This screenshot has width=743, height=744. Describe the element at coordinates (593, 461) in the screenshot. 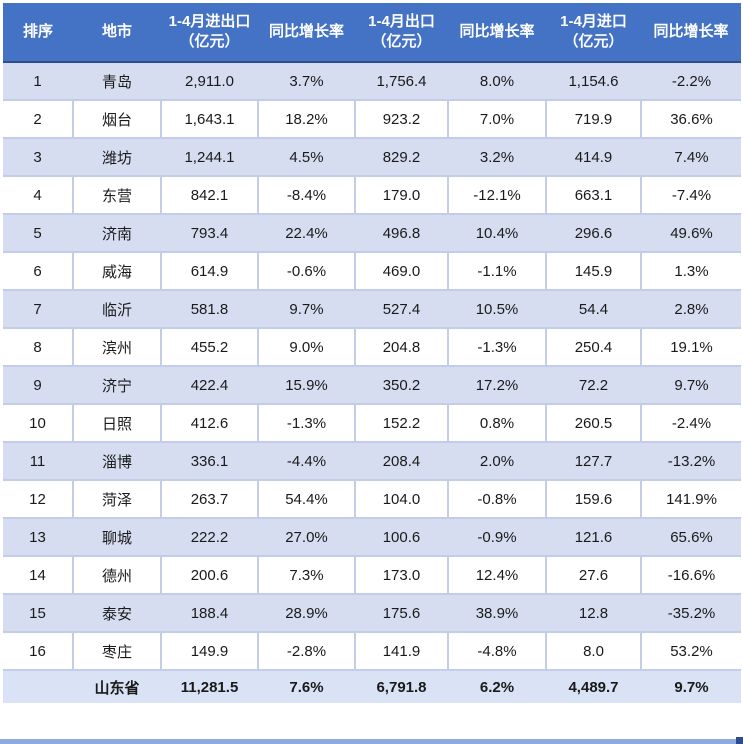

I see `import-value-cell: 127.7` at that location.